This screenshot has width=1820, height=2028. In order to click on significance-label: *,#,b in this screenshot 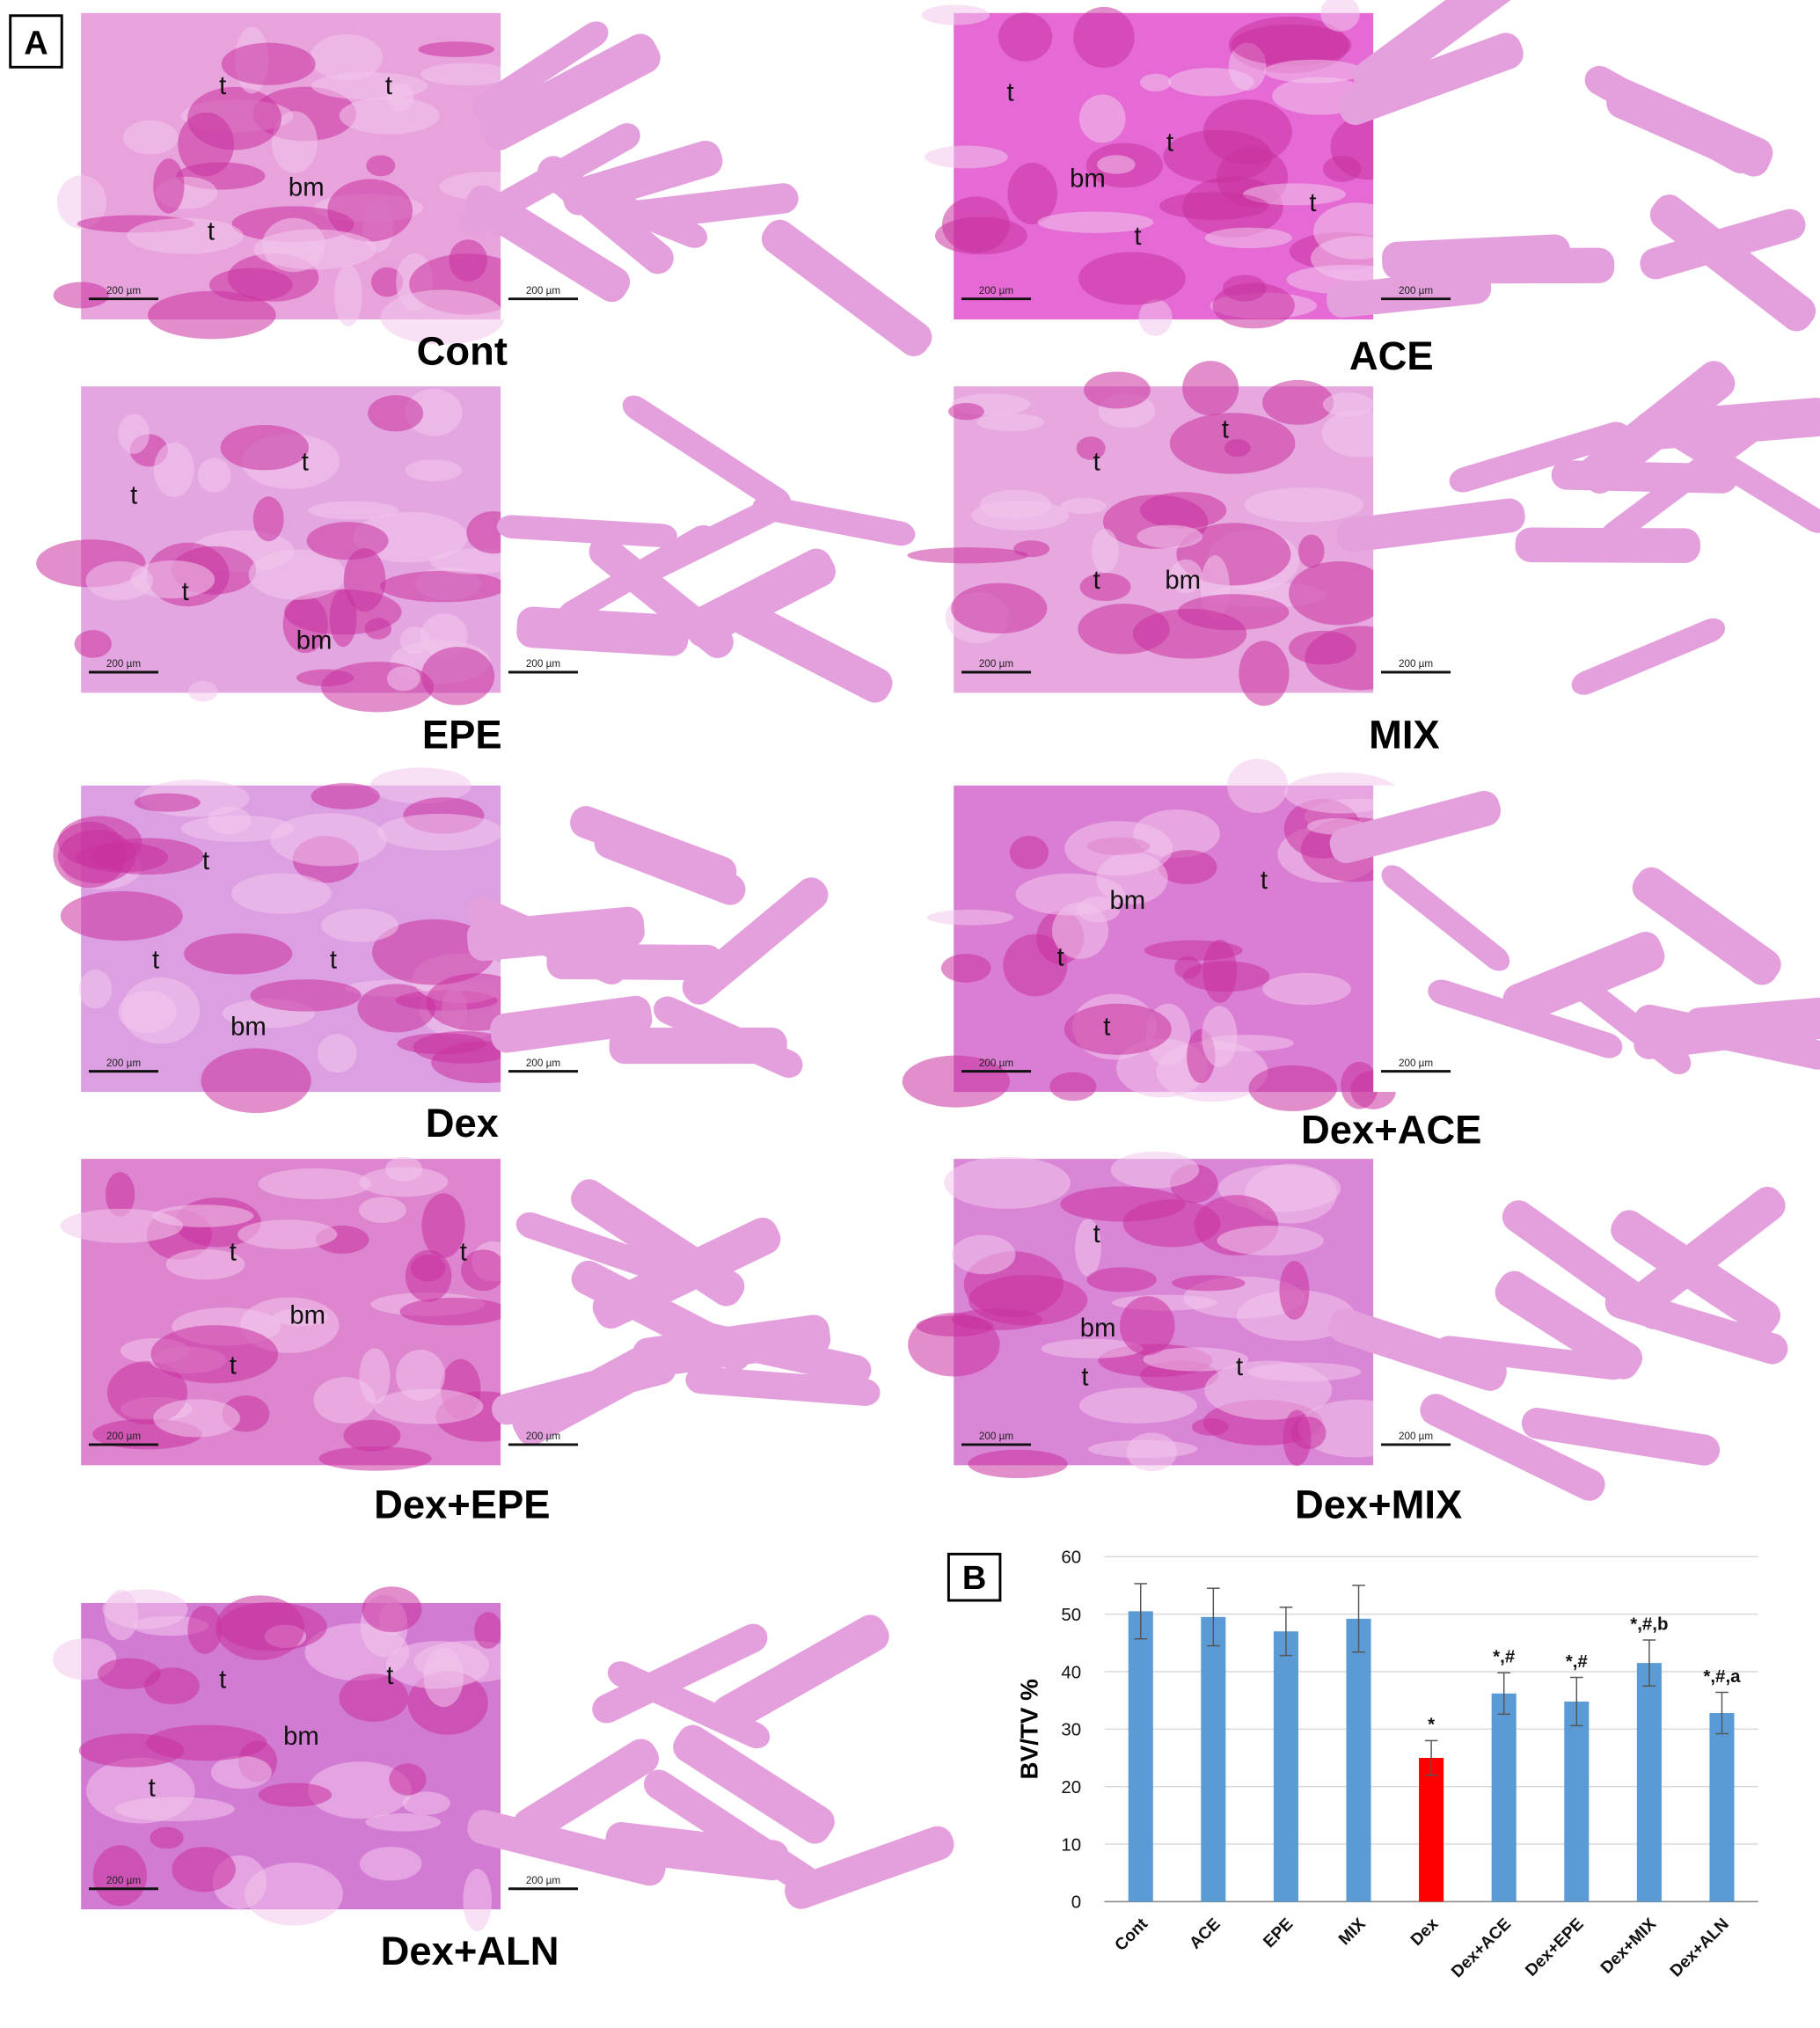, I will do `click(1649, 1624)`.